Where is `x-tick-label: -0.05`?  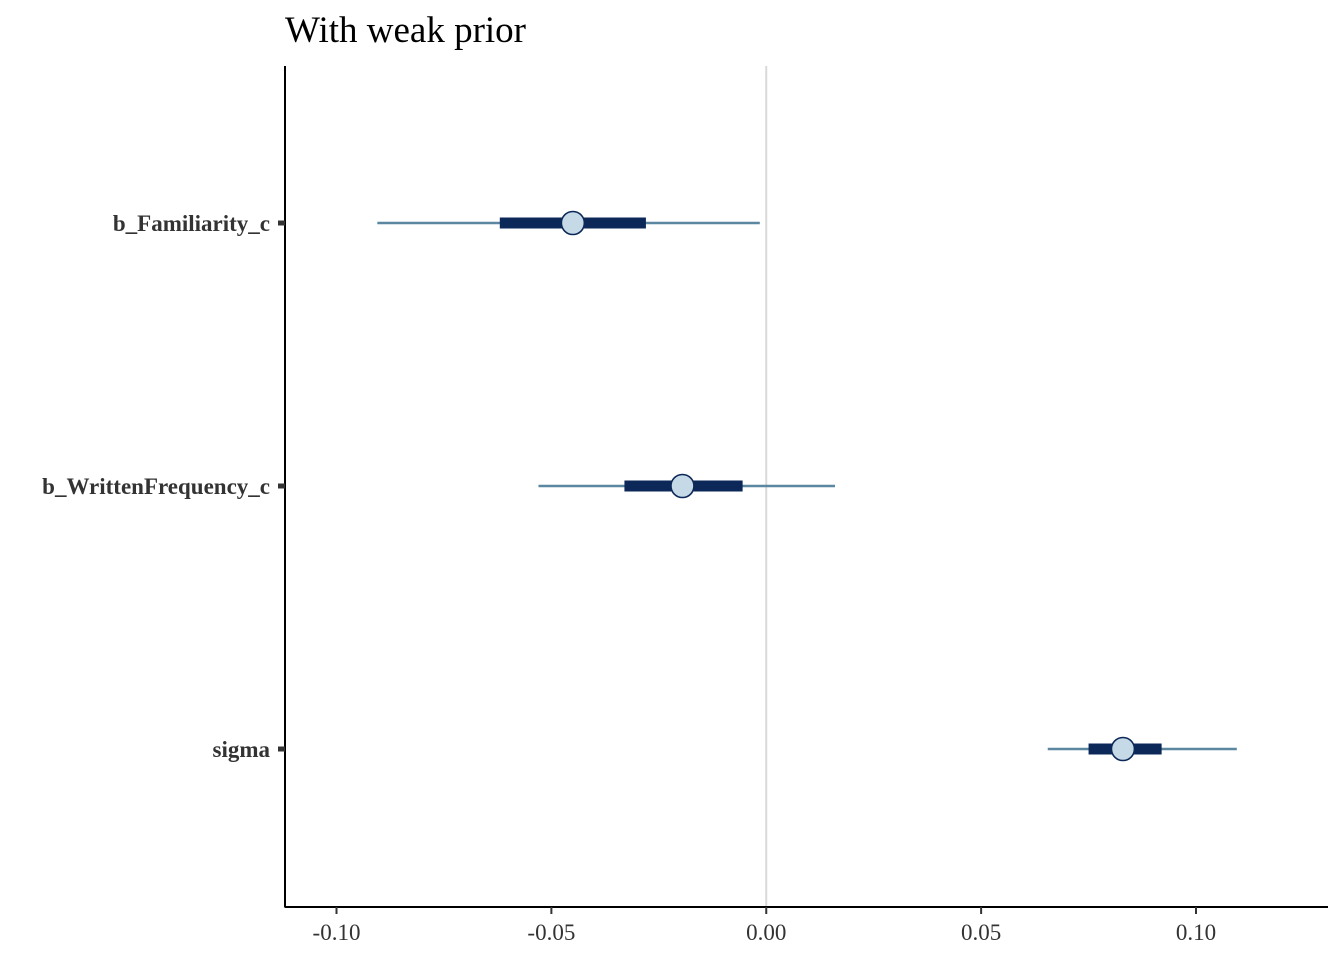 x-tick-label: -0.05 is located at coordinates (551, 932).